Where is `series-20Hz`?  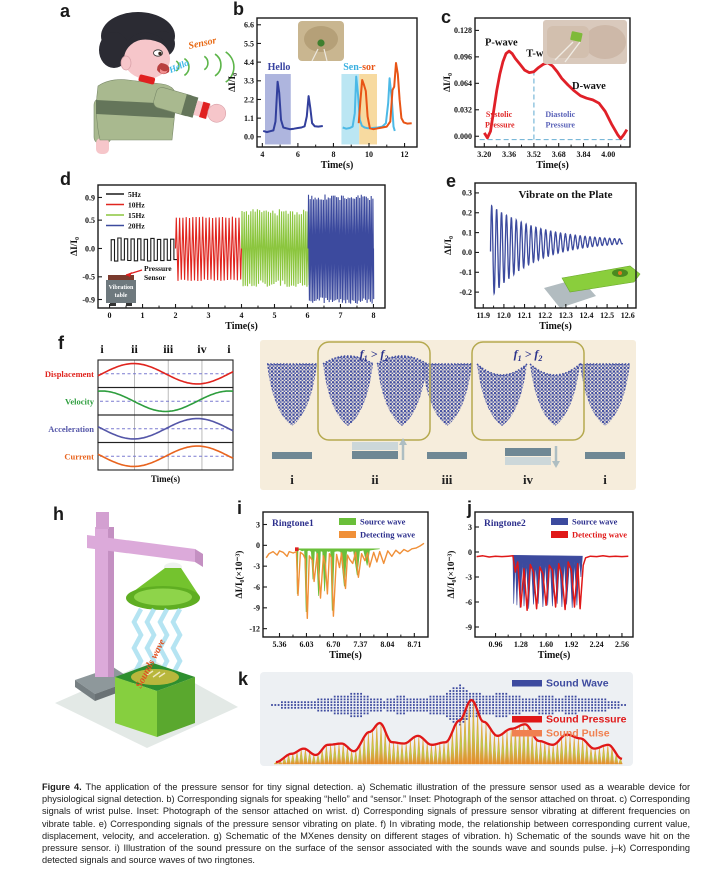
series-20Hz is located at coordinates (341, 249).